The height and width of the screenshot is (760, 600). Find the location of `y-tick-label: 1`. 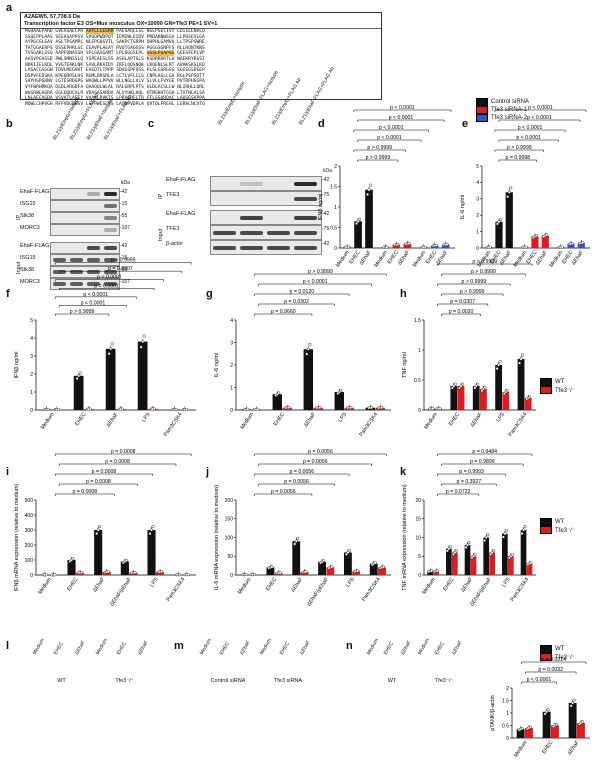

y-tick-label: 1 is located at coordinates (507, 714).